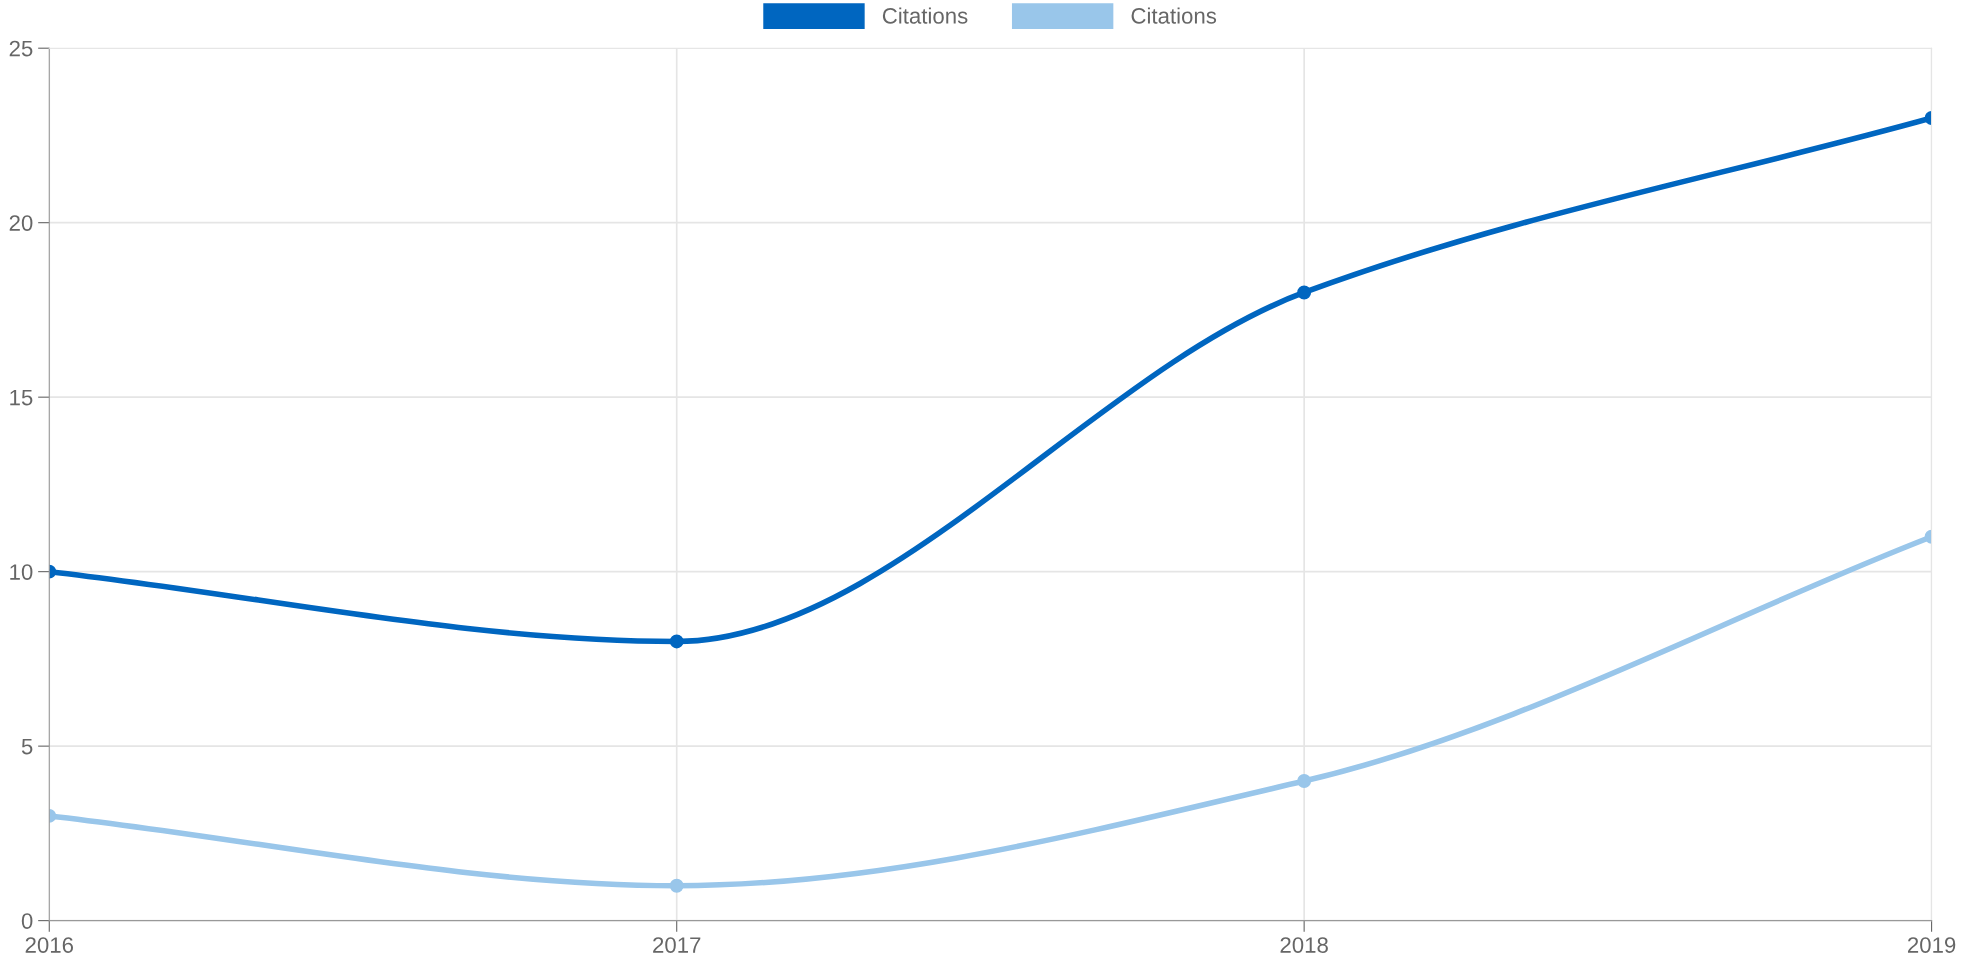 Image resolution: width=1971 pixels, height=964 pixels. Describe the element at coordinates (21, 48) in the screenshot. I see `y-tick-label: 25` at that location.